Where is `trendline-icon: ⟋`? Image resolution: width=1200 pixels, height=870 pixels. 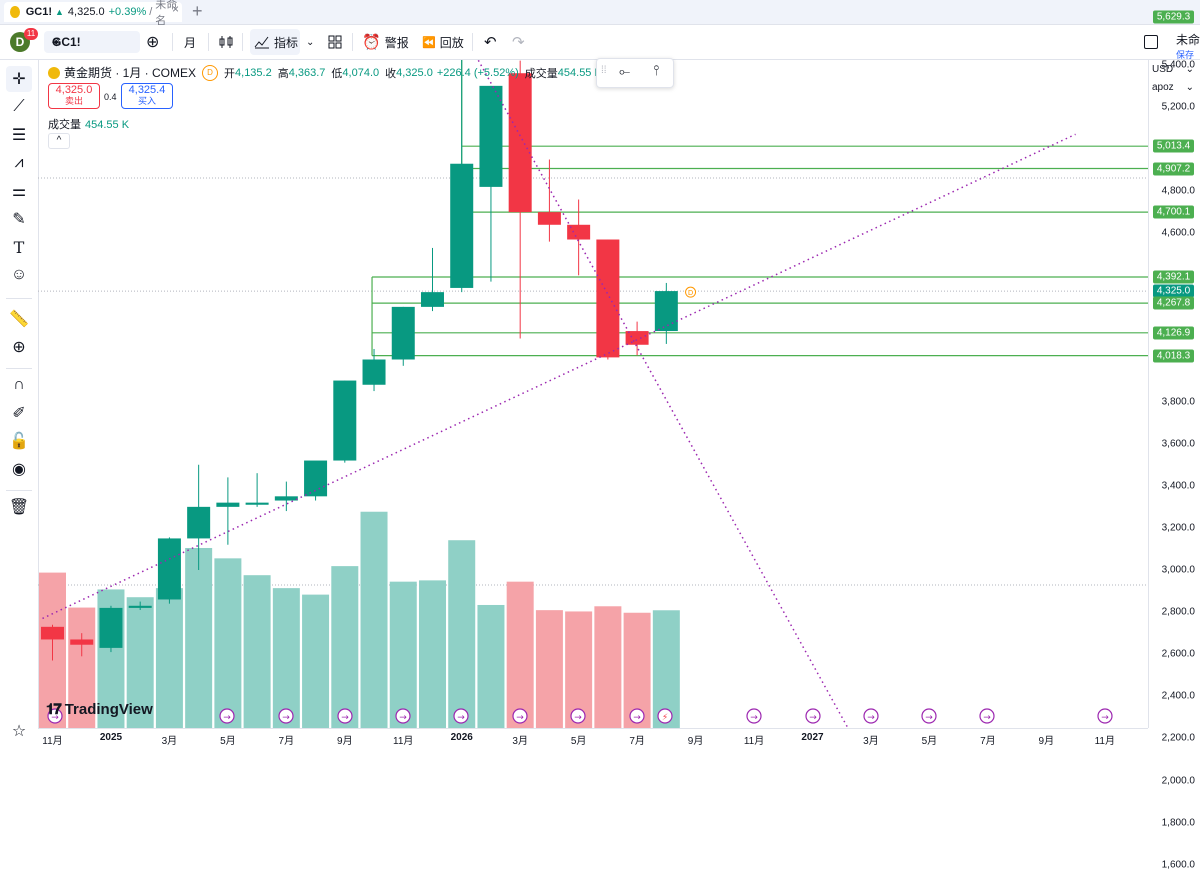
trendline-icon: ⟋ is located at coordinates (19, 106).